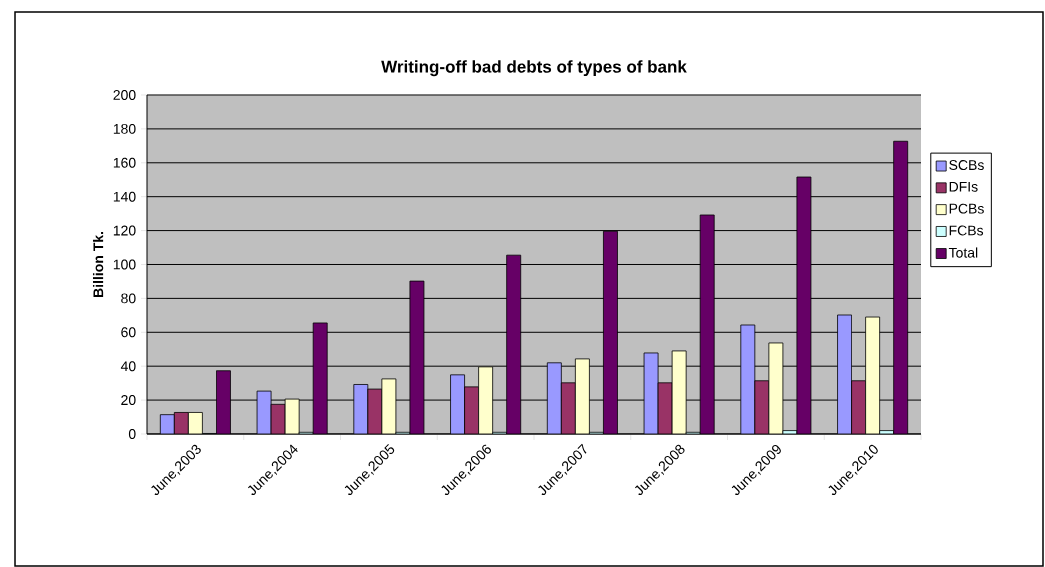 The image size is (1045, 567). I want to click on y-tick-label: 80, so click(128, 298).